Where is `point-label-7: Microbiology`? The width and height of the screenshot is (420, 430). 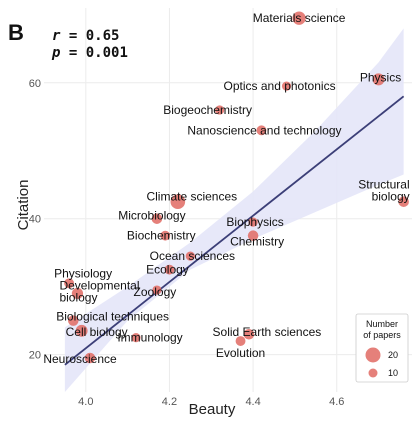
point-label-7: Microbiology is located at coordinates (151, 216).